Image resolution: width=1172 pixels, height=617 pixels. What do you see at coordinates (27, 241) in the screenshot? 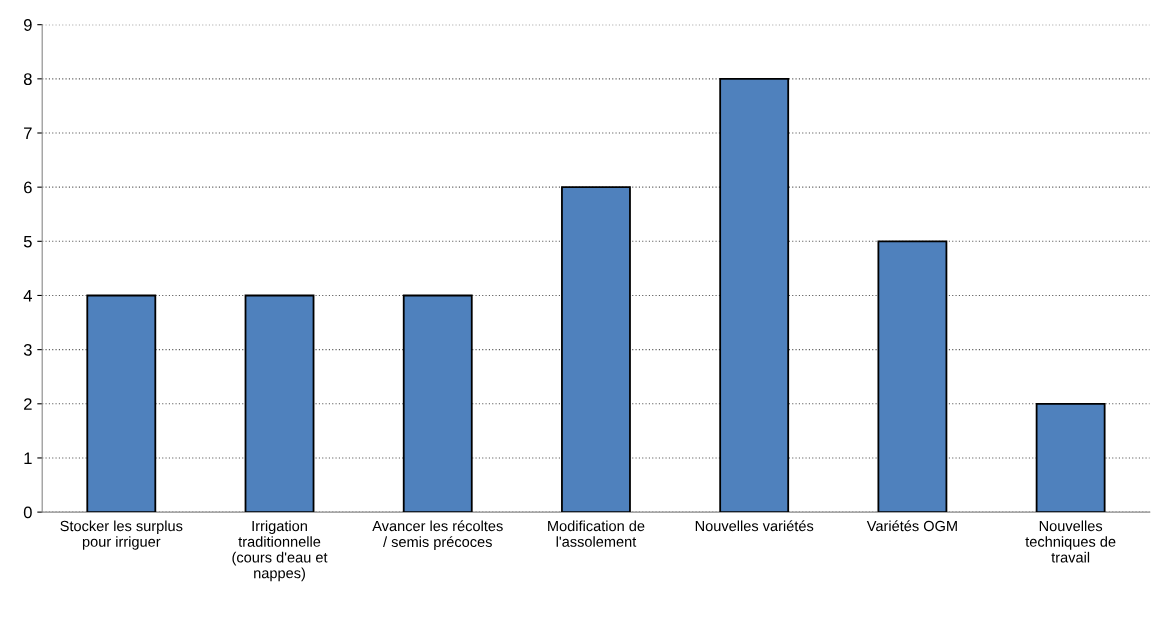
I see `y-tick-label: 5` at bounding box center [27, 241].